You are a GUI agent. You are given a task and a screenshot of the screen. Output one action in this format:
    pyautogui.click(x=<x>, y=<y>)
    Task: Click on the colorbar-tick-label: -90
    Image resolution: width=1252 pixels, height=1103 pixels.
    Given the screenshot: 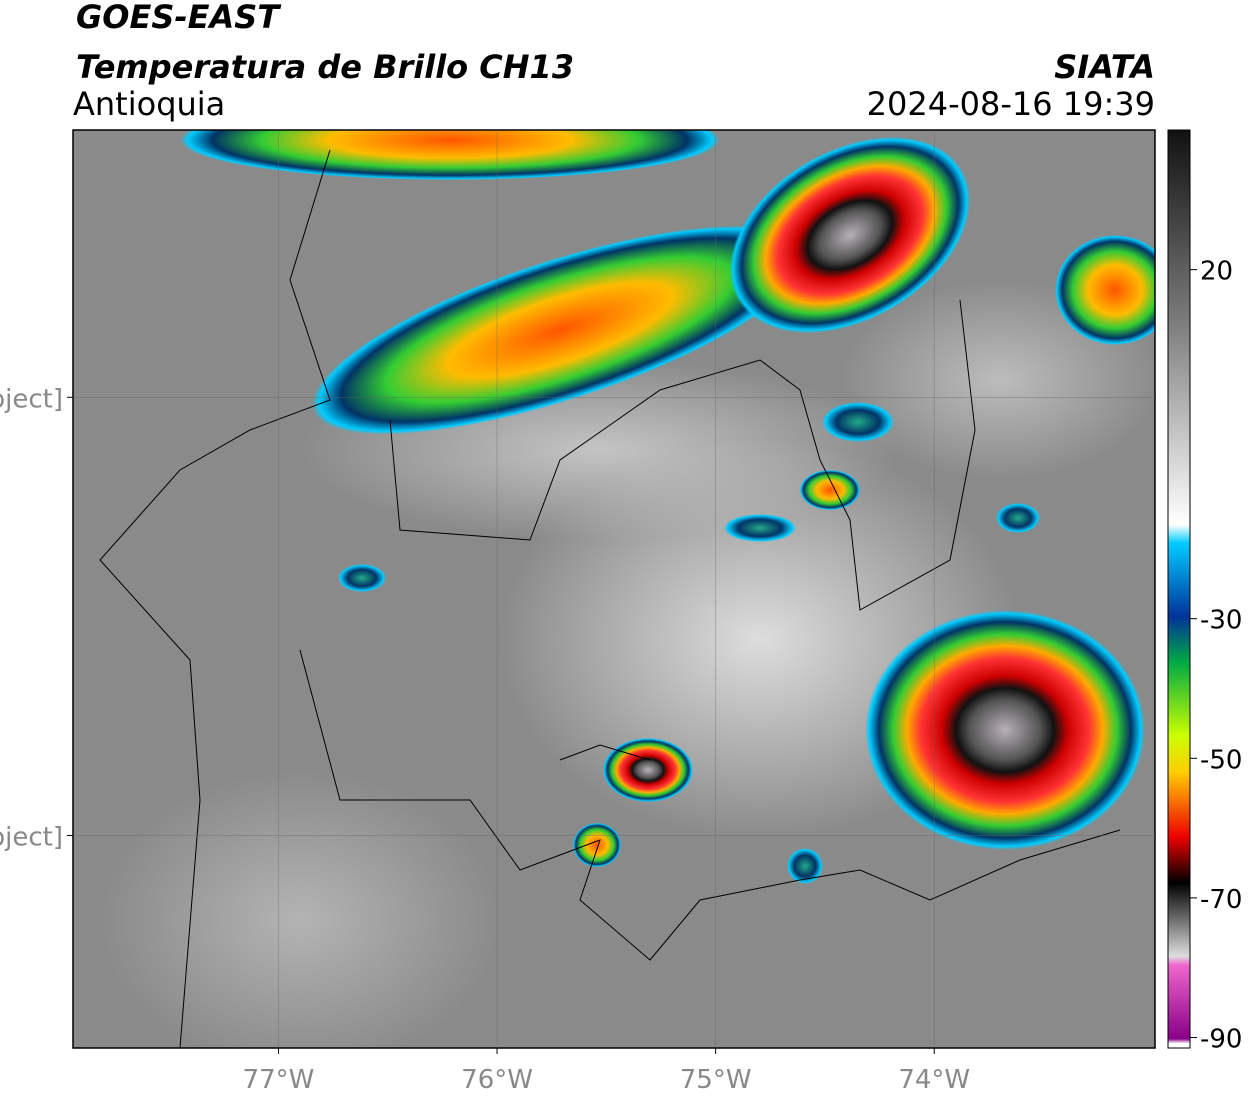 What is the action you would take?
    pyautogui.click(x=1221, y=1040)
    